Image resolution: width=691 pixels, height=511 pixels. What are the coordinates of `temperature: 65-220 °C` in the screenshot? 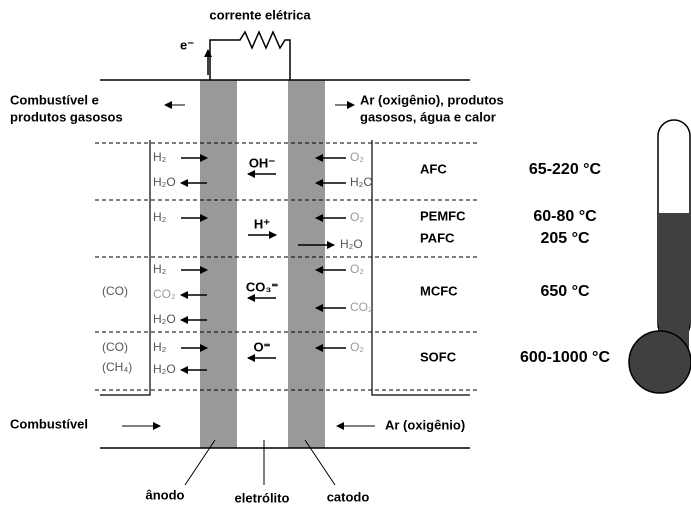 It's located at (565, 169).